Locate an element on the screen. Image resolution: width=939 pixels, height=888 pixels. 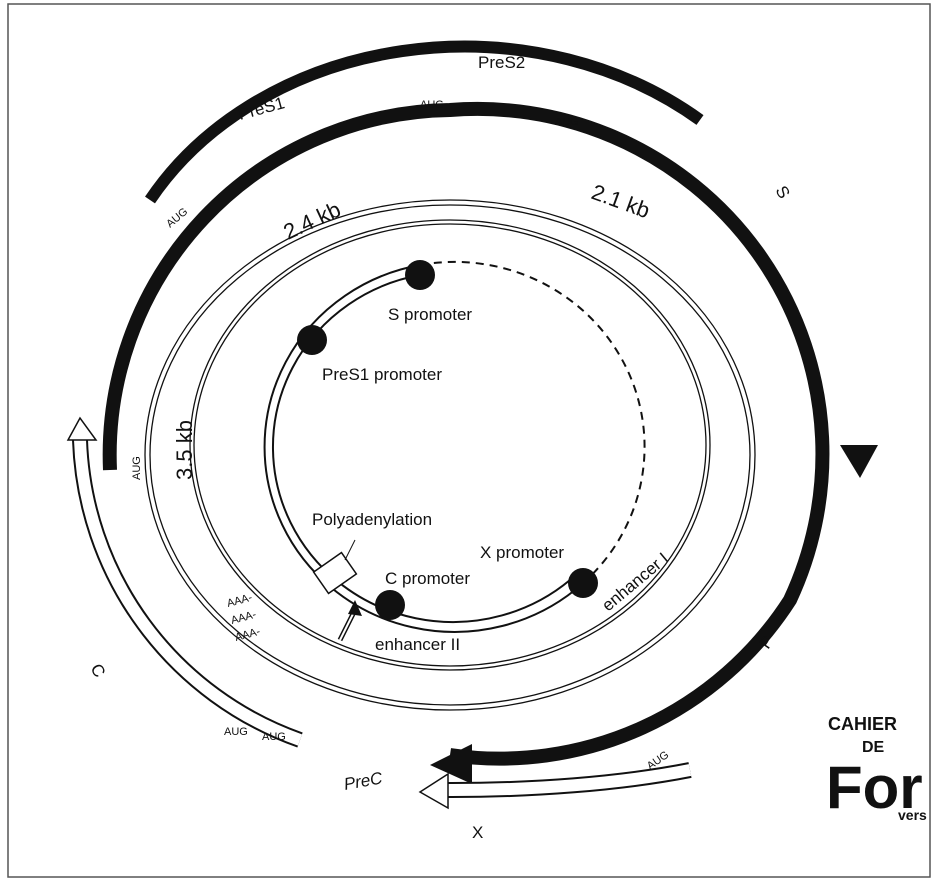
label-s-promoter: S promoter is located at coordinates (430, 314).